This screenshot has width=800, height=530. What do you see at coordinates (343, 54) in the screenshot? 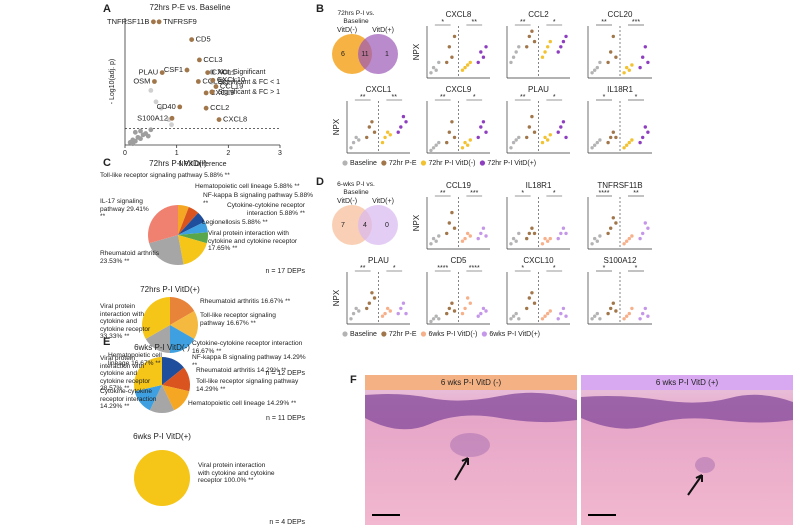
I see `venn-count: 6` at bounding box center [343, 54].